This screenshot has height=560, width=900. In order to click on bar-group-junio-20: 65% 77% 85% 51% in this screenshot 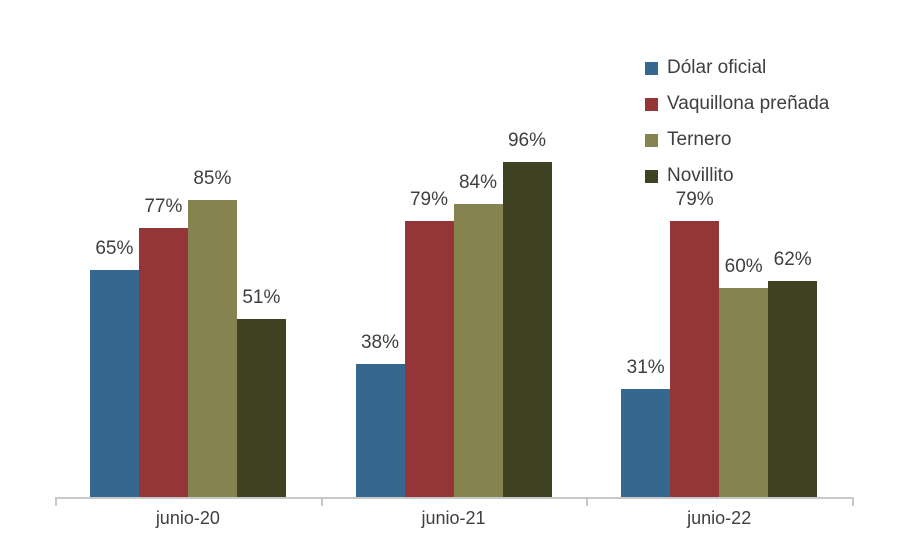, I will do `click(187, 322)`.